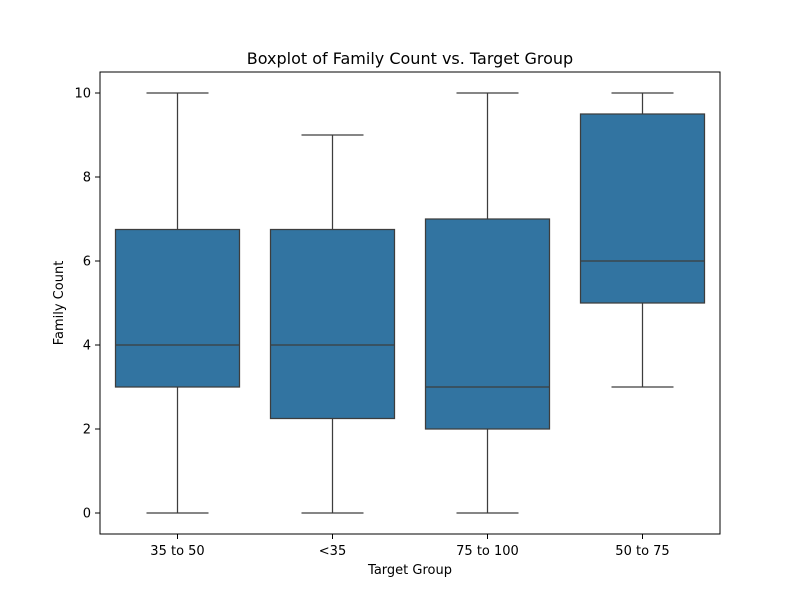  What do you see at coordinates (332, 551) in the screenshot?
I see `x-tick-label: <35` at bounding box center [332, 551].